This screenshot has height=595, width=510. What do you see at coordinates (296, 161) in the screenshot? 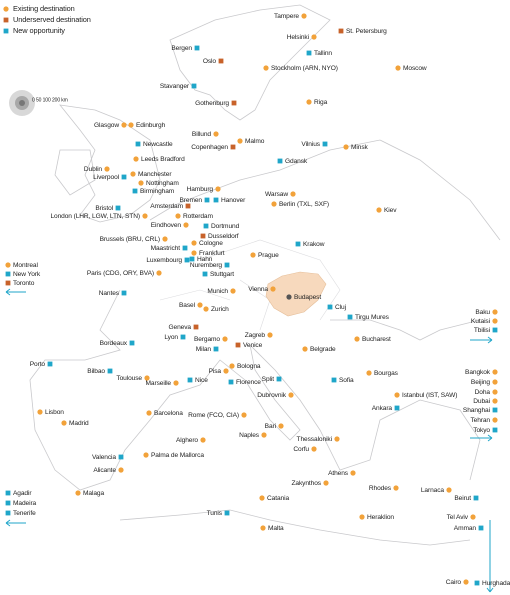
I see `city-label: Gdansk` at bounding box center [296, 161].